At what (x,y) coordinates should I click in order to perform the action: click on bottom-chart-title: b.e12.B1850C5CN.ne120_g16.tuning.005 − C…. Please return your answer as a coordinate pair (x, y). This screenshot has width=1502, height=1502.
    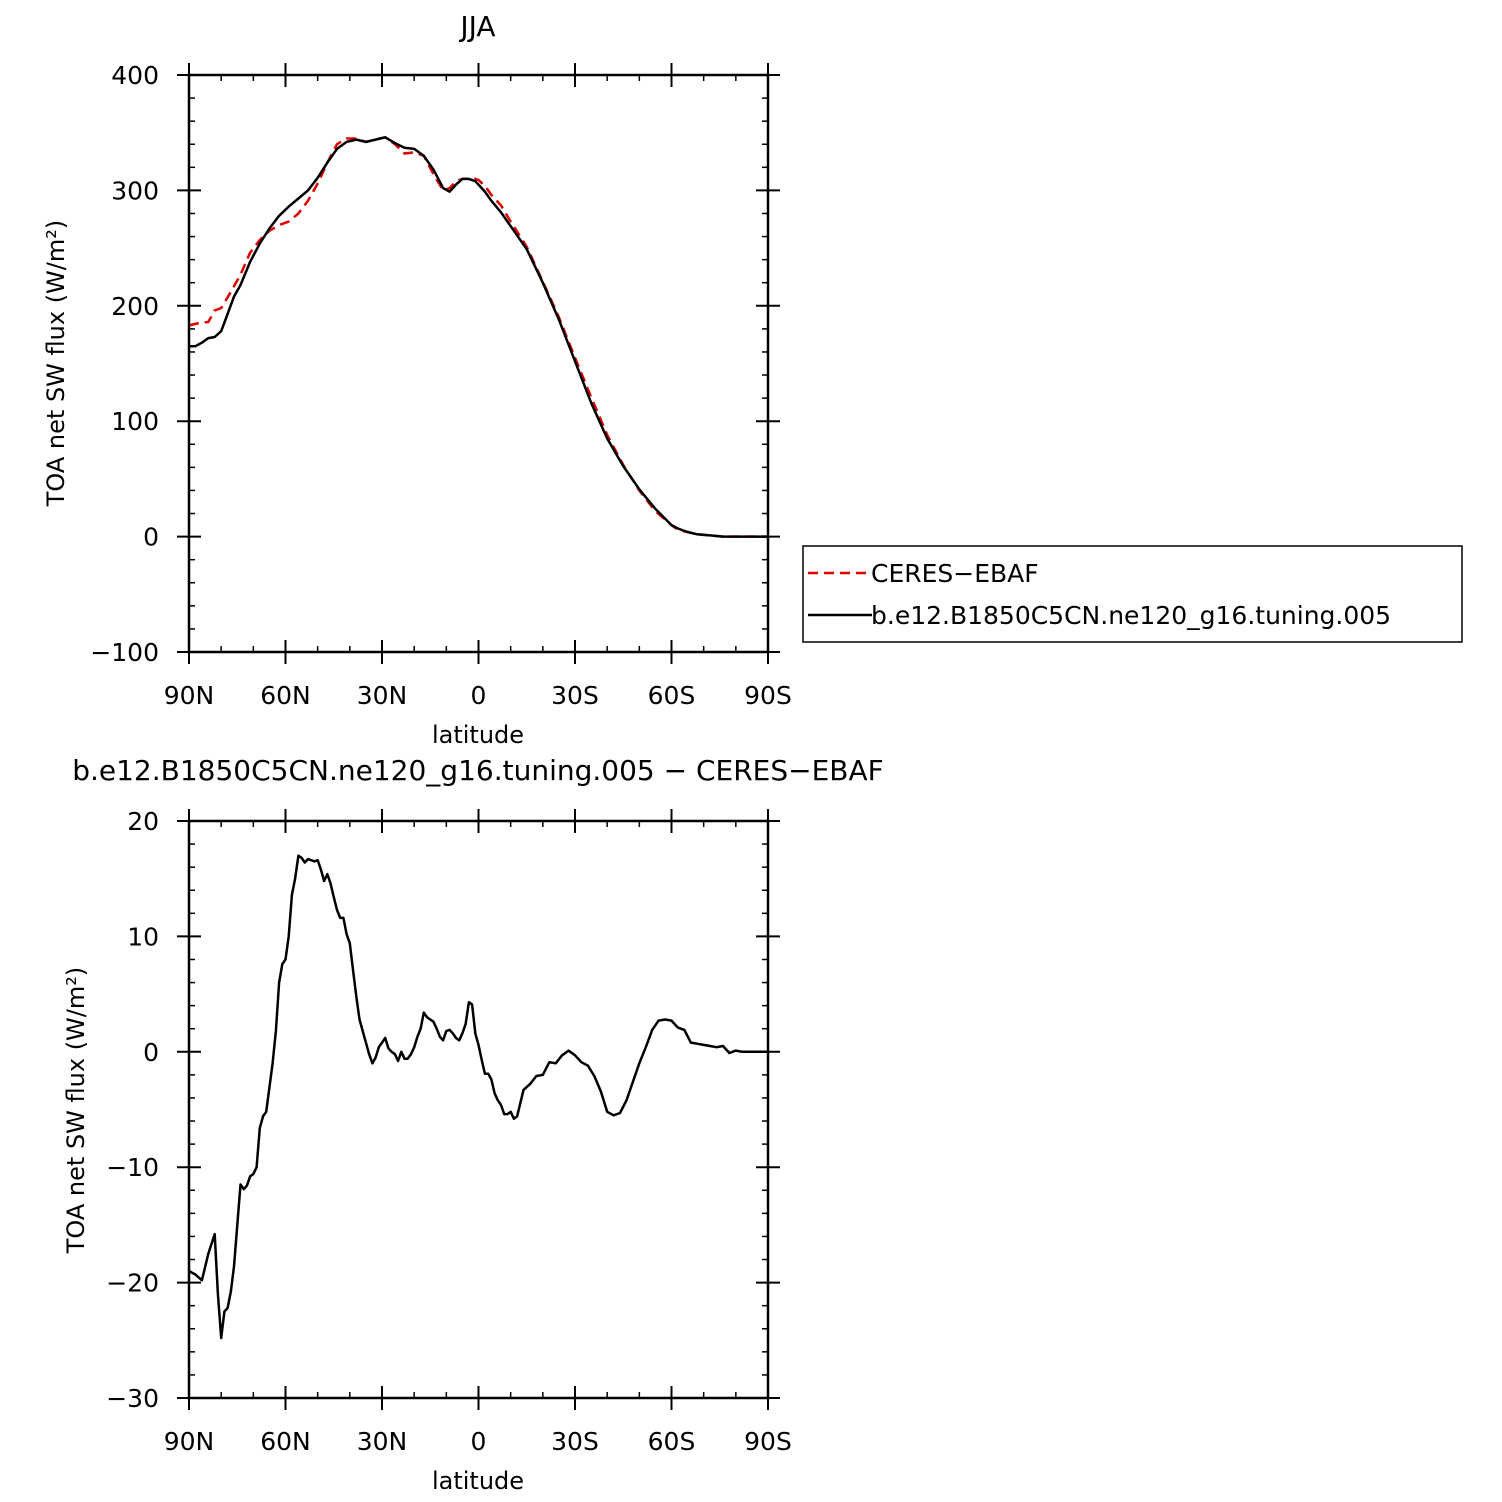
    Looking at the image, I should click on (478, 770).